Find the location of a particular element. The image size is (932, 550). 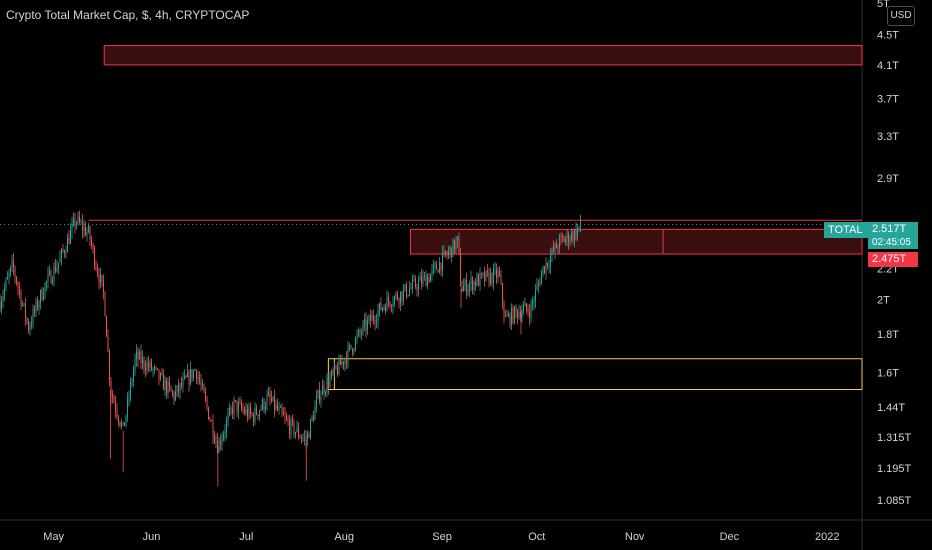

currency-button: USD is located at coordinates (901, 16).